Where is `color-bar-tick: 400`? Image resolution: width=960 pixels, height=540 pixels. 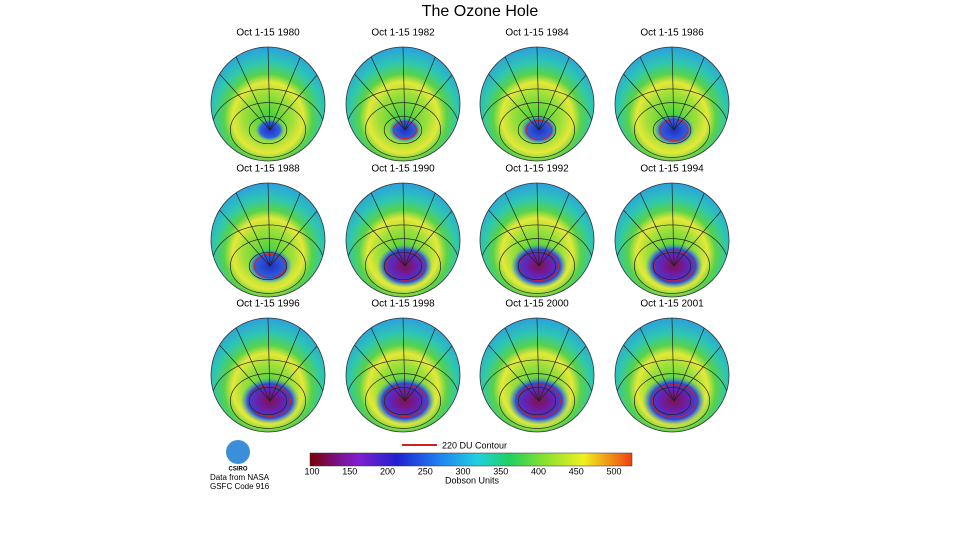
color-bar-tick: 400 is located at coordinates (538, 471).